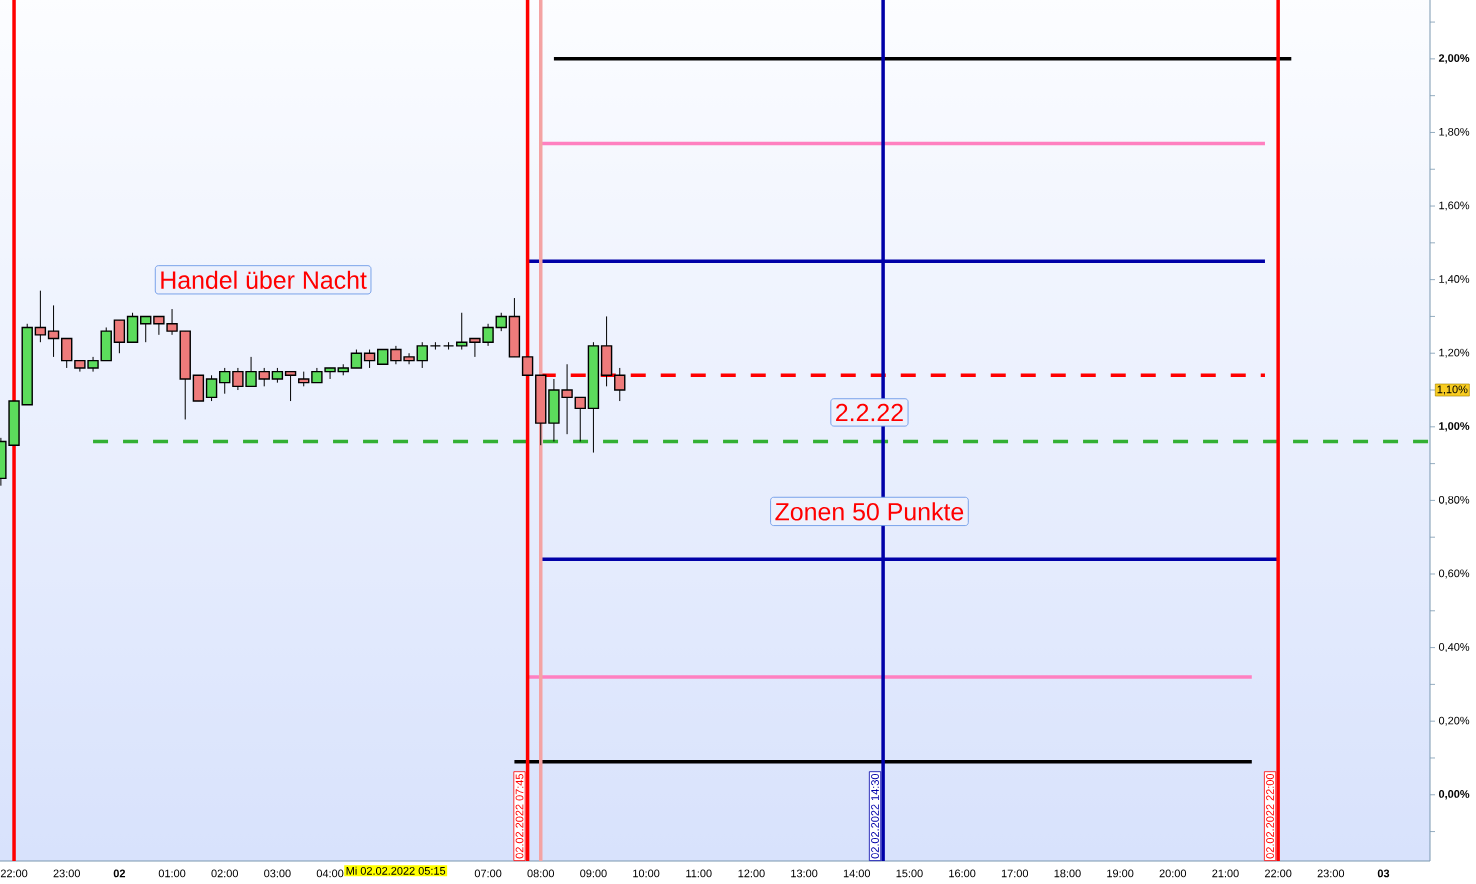 This screenshot has width=1476, height=884. I want to click on x-tick-label: 15:00, so click(909, 873).